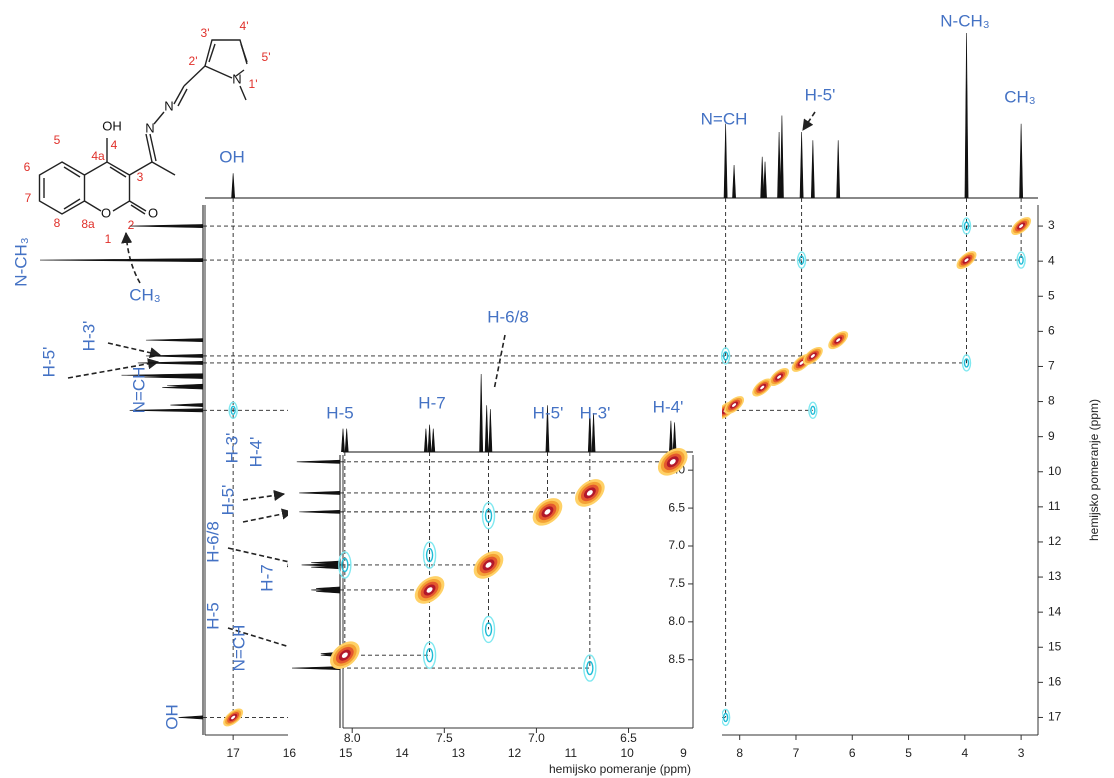 The height and width of the screenshot is (778, 1114). I want to click on x-tick-label: 15, so click(346, 753).